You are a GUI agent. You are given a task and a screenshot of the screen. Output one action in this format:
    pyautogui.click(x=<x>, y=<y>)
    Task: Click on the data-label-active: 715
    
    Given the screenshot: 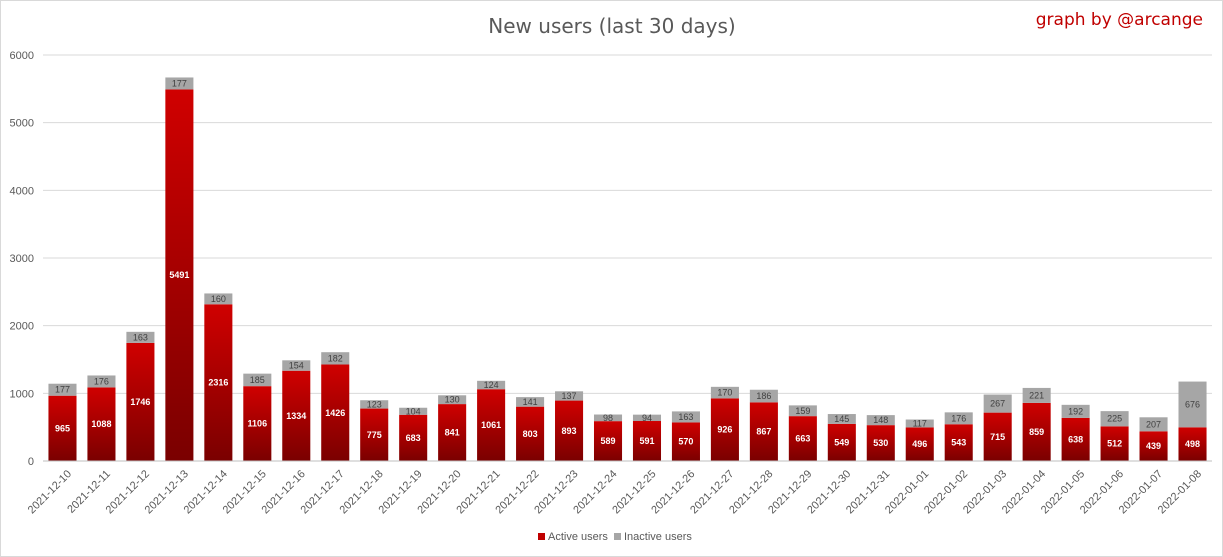 What is the action you would take?
    pyautogui.click(x=997, y=437)
    